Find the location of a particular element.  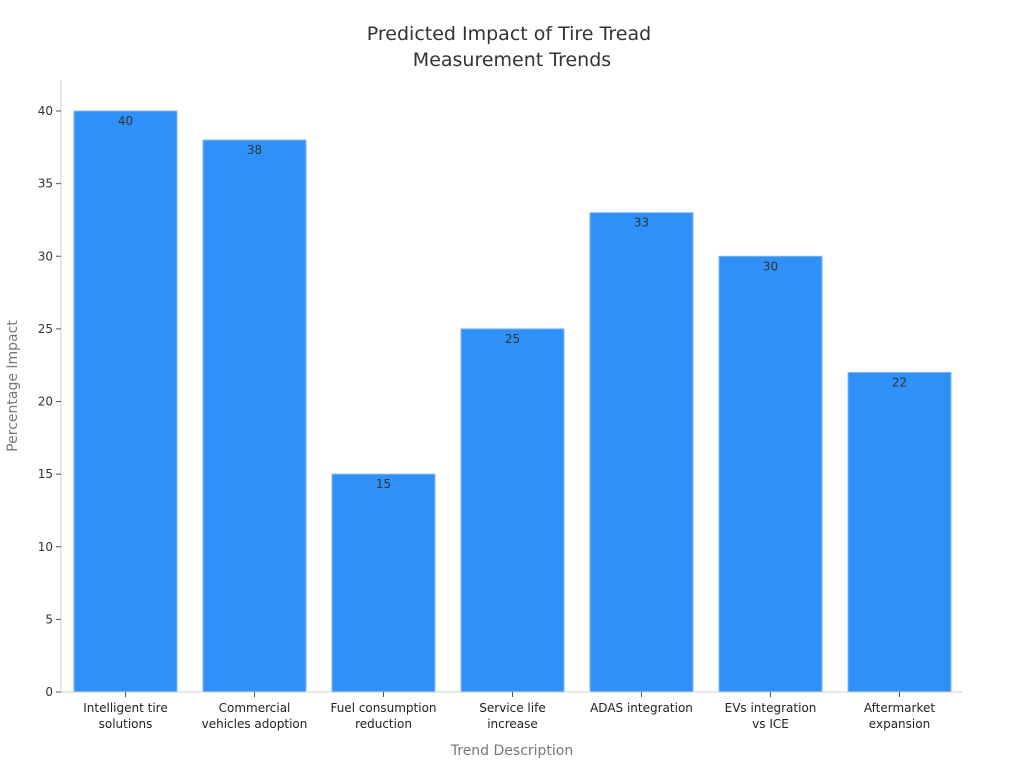

x-tick-label-2: Fuel consumption reduction is located at coordinates (383, 716).